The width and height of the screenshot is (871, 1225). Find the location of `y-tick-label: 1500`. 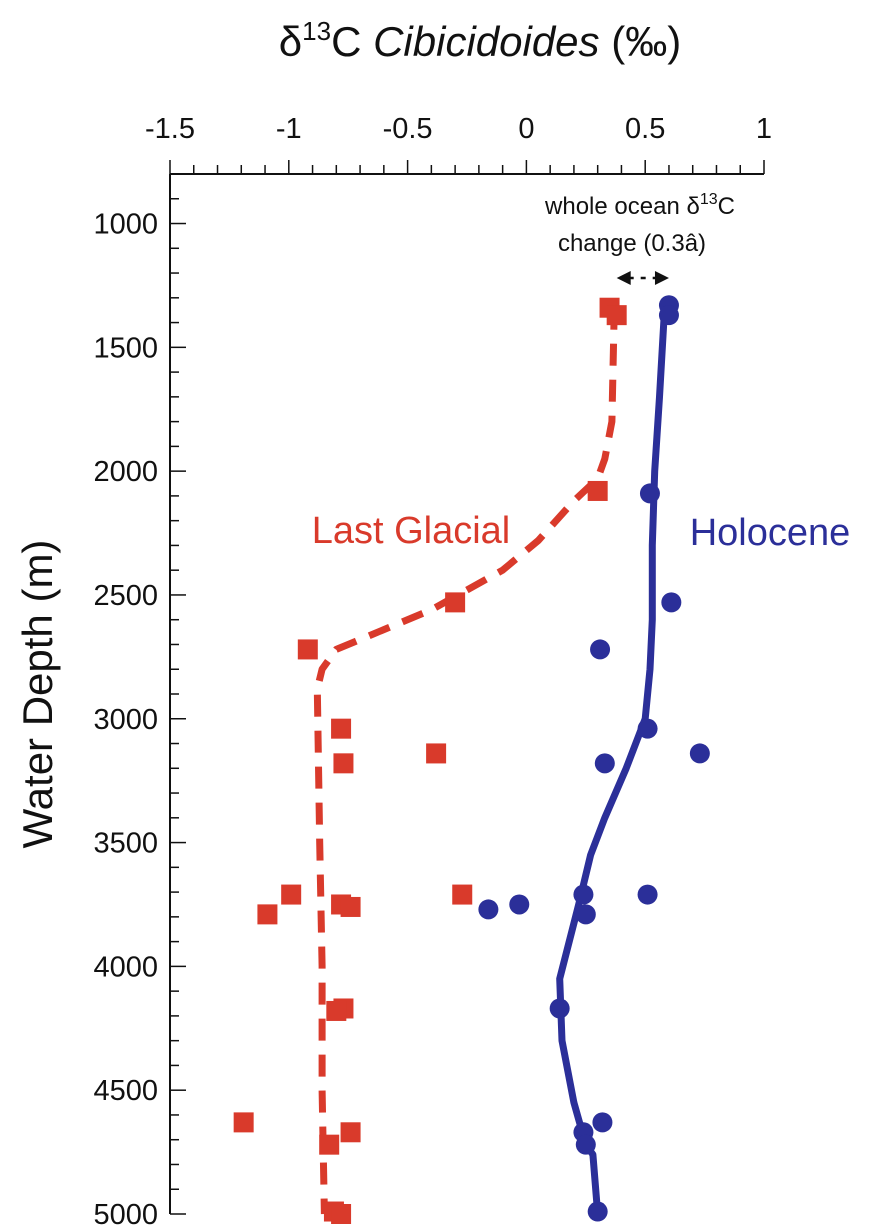

y-tick-label: 1500 is located at coordinates (125, 348).